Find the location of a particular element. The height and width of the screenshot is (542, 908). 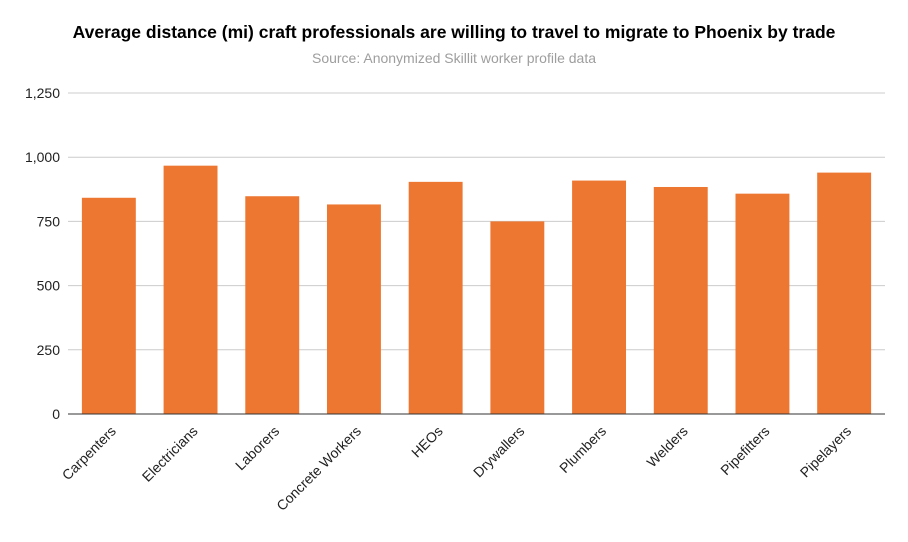

y-tick-label: 250 is located at coordinates (49, 350).